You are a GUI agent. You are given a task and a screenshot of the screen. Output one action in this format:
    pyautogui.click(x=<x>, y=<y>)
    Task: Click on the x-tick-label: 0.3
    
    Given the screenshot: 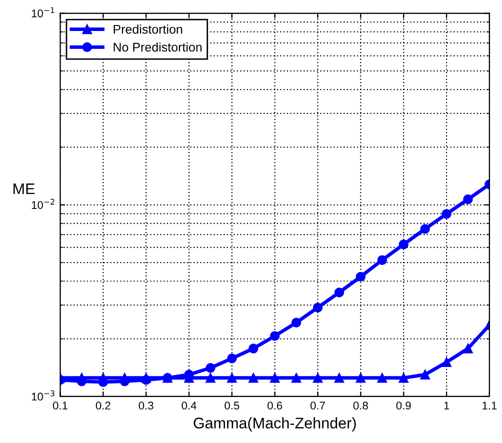 What is the action you would take?
    pyautogui.click(x=146, y=406)
    